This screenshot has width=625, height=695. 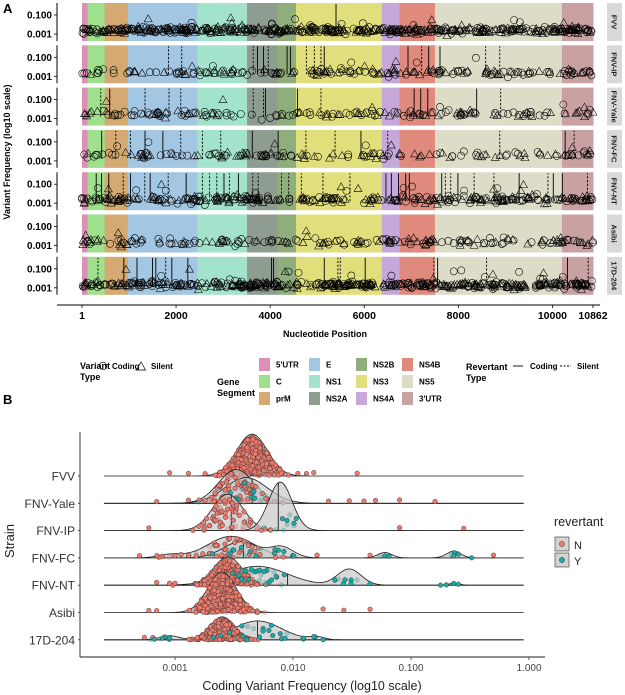 I want to click on density-Y, so click(x=313, y=490).